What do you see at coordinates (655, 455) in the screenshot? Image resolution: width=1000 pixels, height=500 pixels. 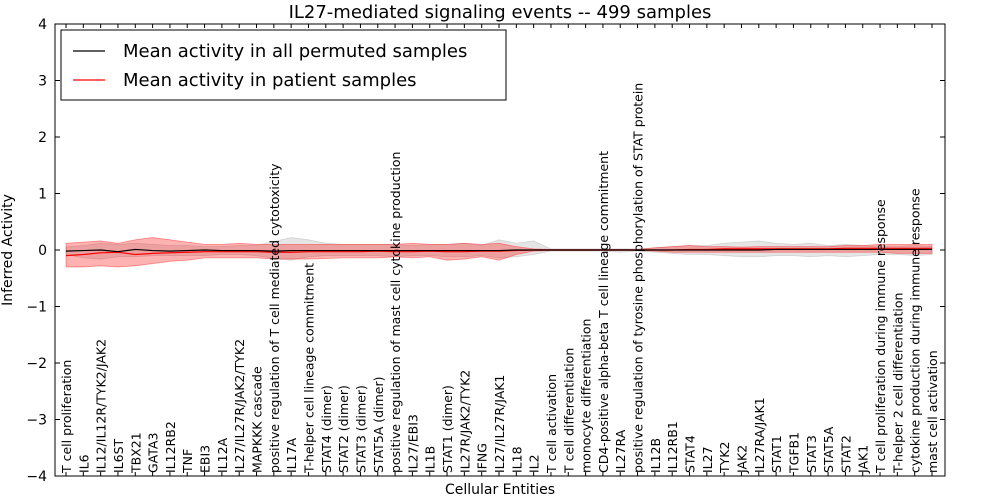 I see `x-category-label: IL12B` at bounding box center [655, 455].